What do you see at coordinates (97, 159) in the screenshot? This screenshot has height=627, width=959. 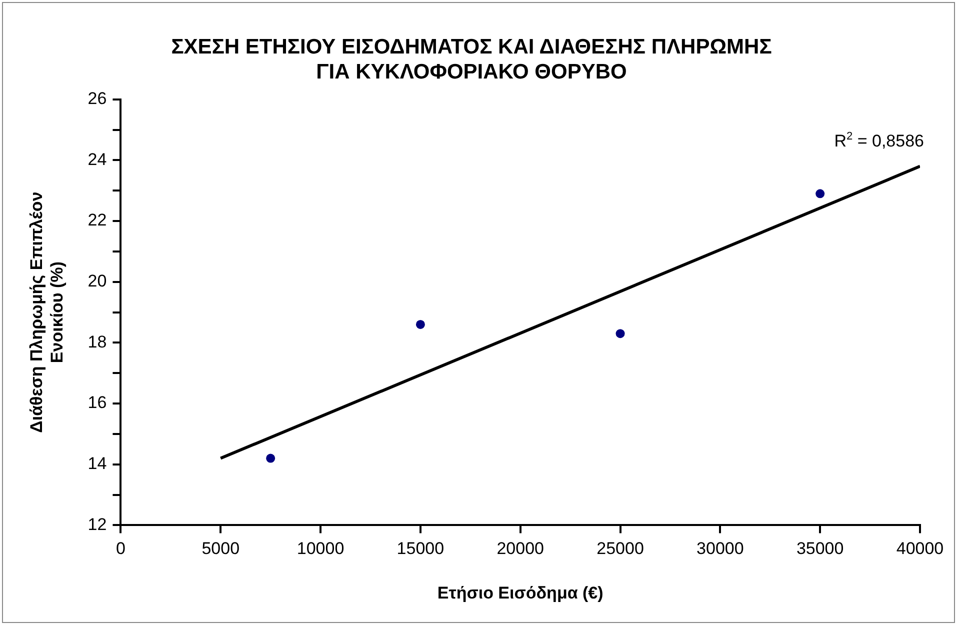 I see `y-tick-label: 24` at bounding box center [97, 159].